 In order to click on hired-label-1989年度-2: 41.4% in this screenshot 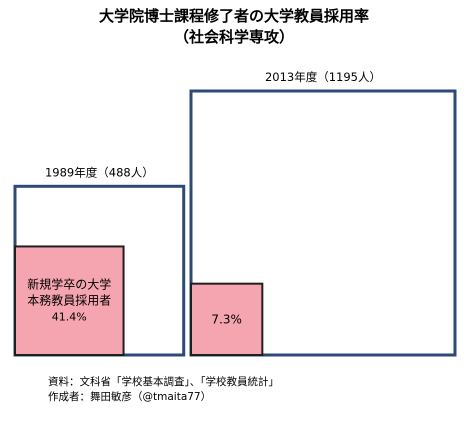, I will do `click(69, 317)`.